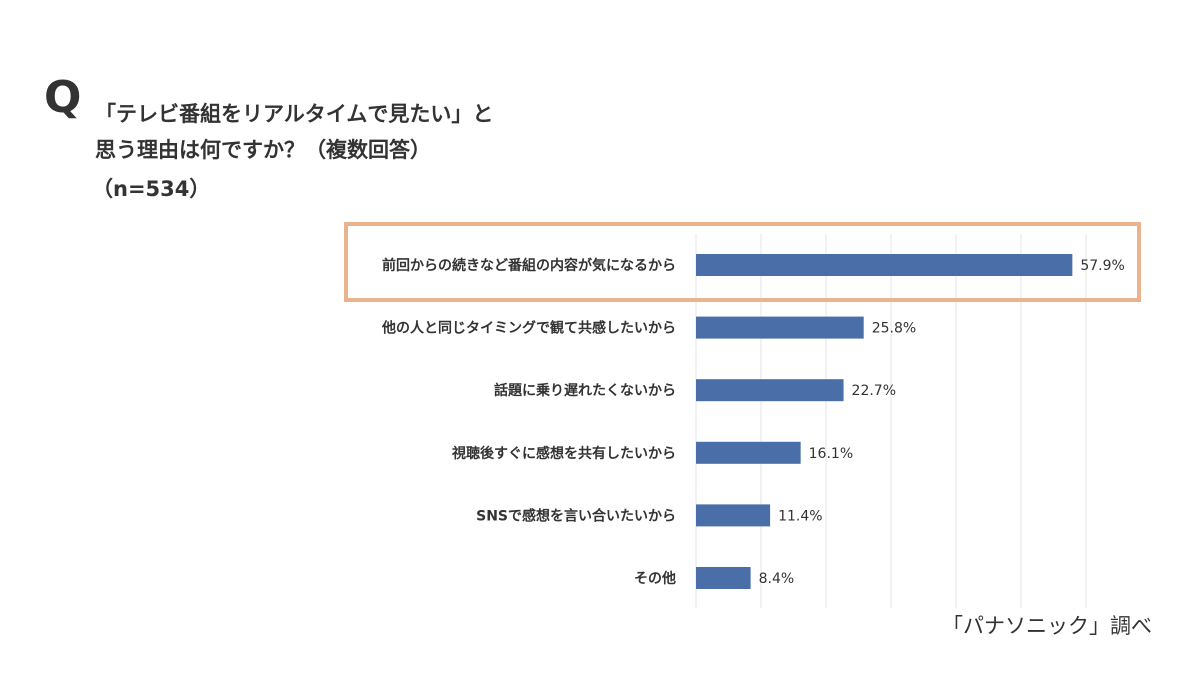  What do you see at coordinates (576, 515) in the screenshot?
I see `category-label: SNSで感想を言い合いたいから` at bounding box center [576, 515].